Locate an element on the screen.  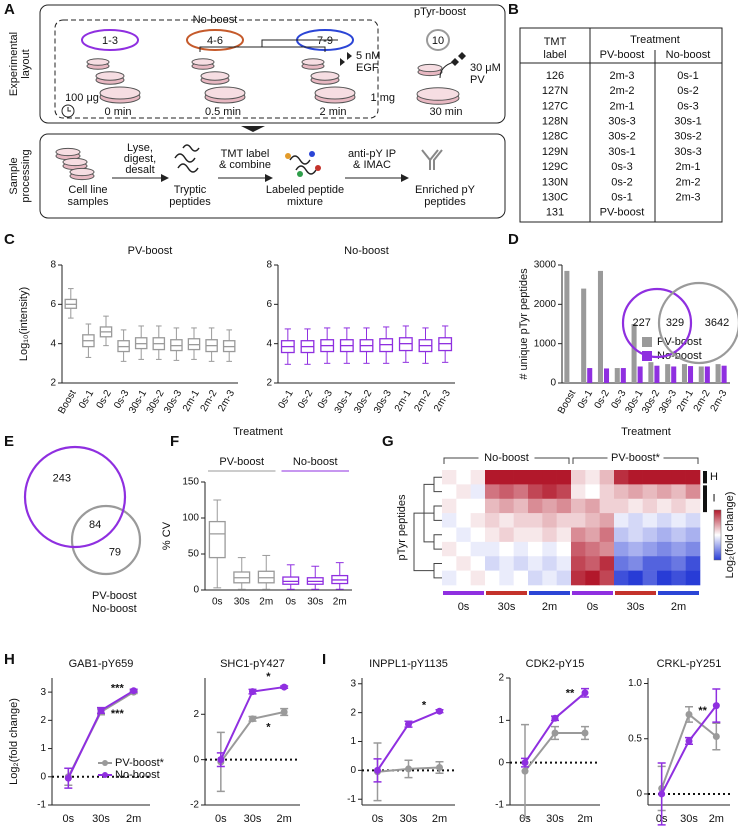
table-cell: 131 is located at coordinates (555, 213).